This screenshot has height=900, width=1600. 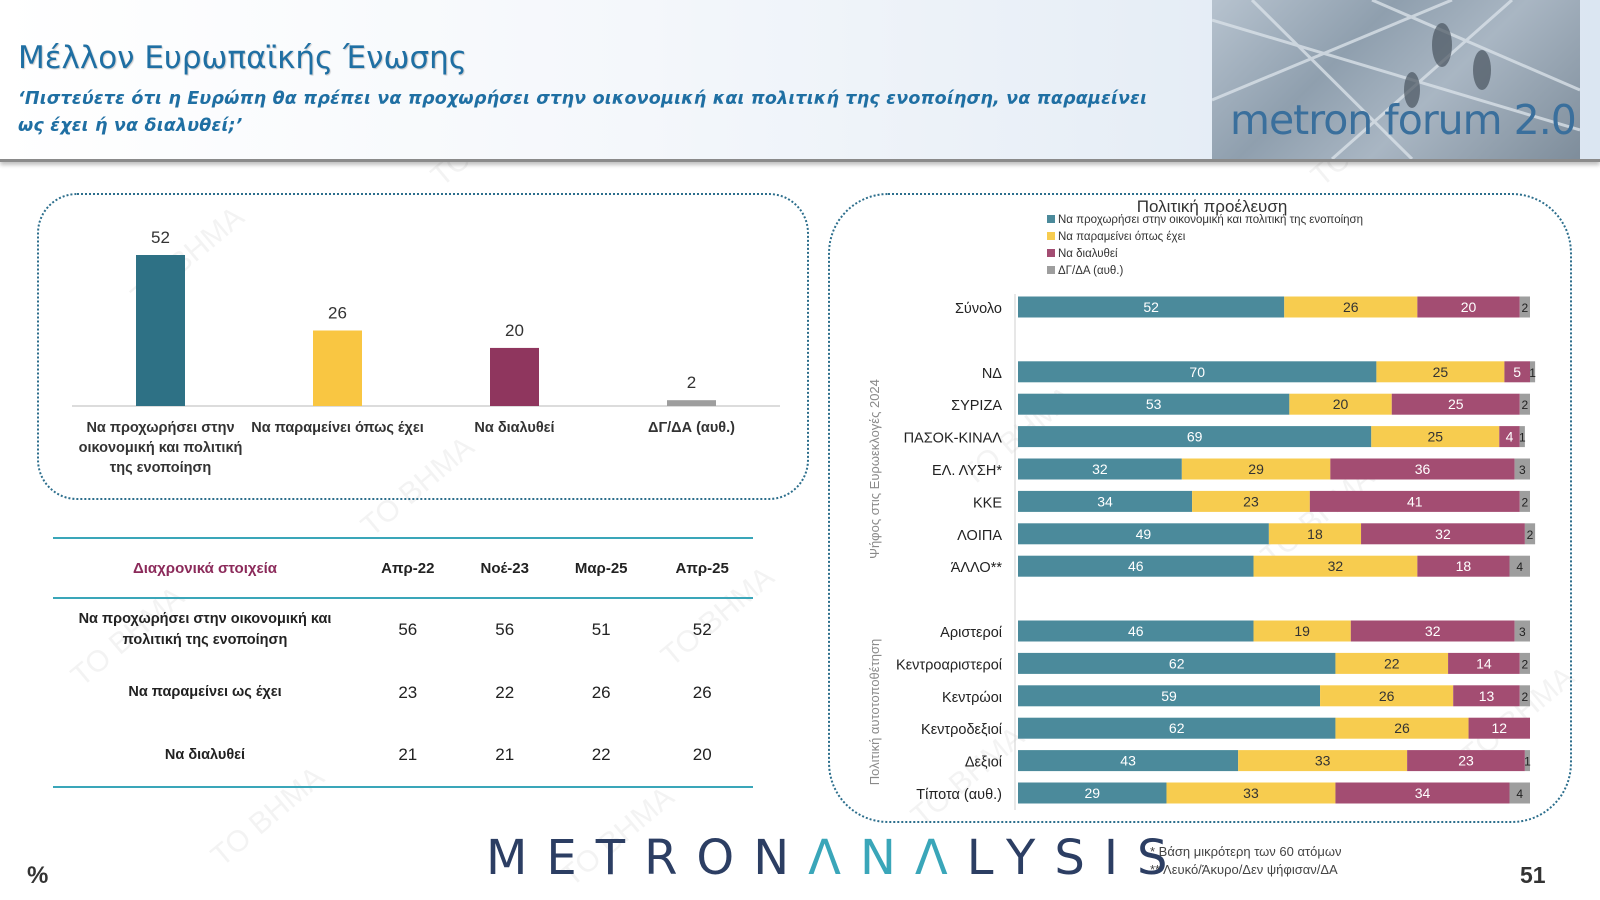 I want to click on table-cell: 22, so click(x=505, y=692).